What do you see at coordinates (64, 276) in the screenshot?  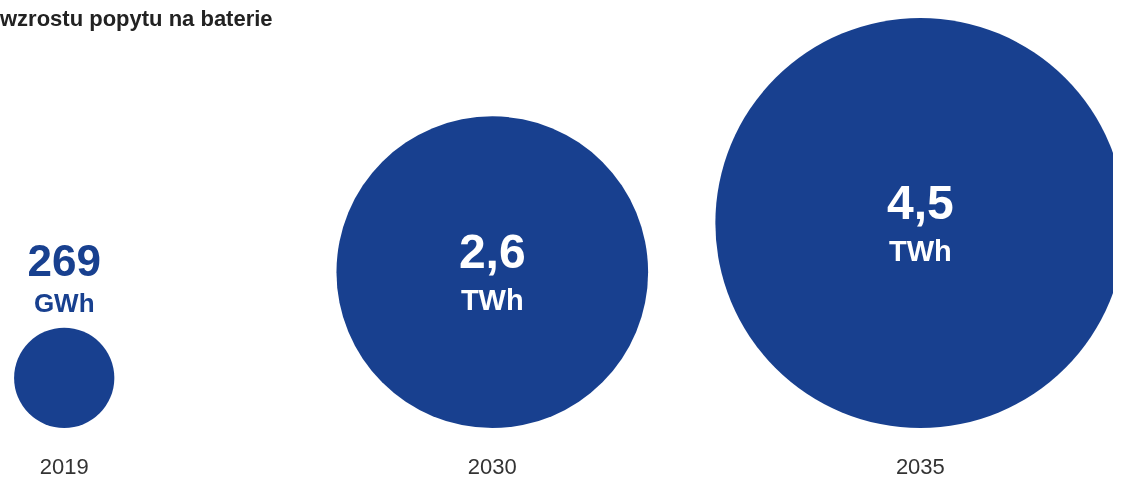 I see `data-label: 269 GWh` at bounding box center [64, 276].